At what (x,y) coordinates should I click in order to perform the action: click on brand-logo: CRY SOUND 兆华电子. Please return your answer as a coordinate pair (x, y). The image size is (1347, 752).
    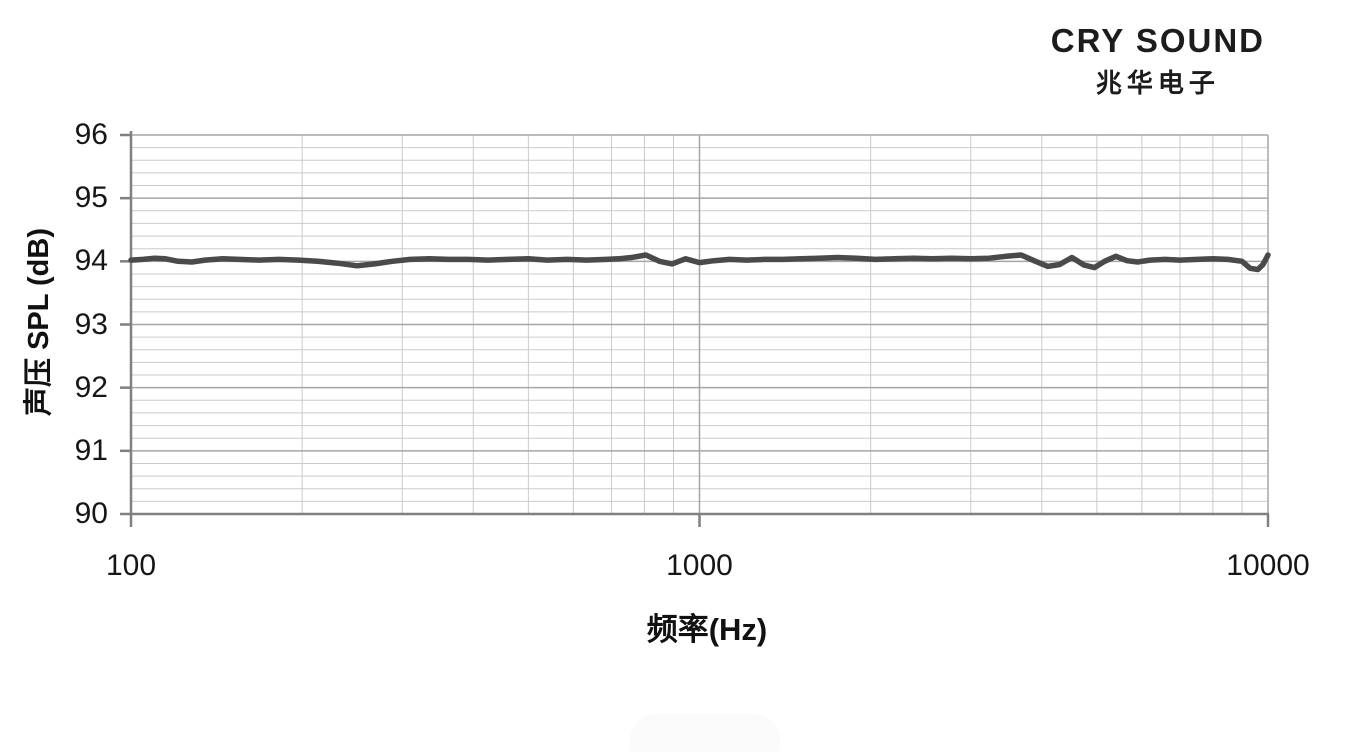
    Looking at the image, I should click on (1158, 62).